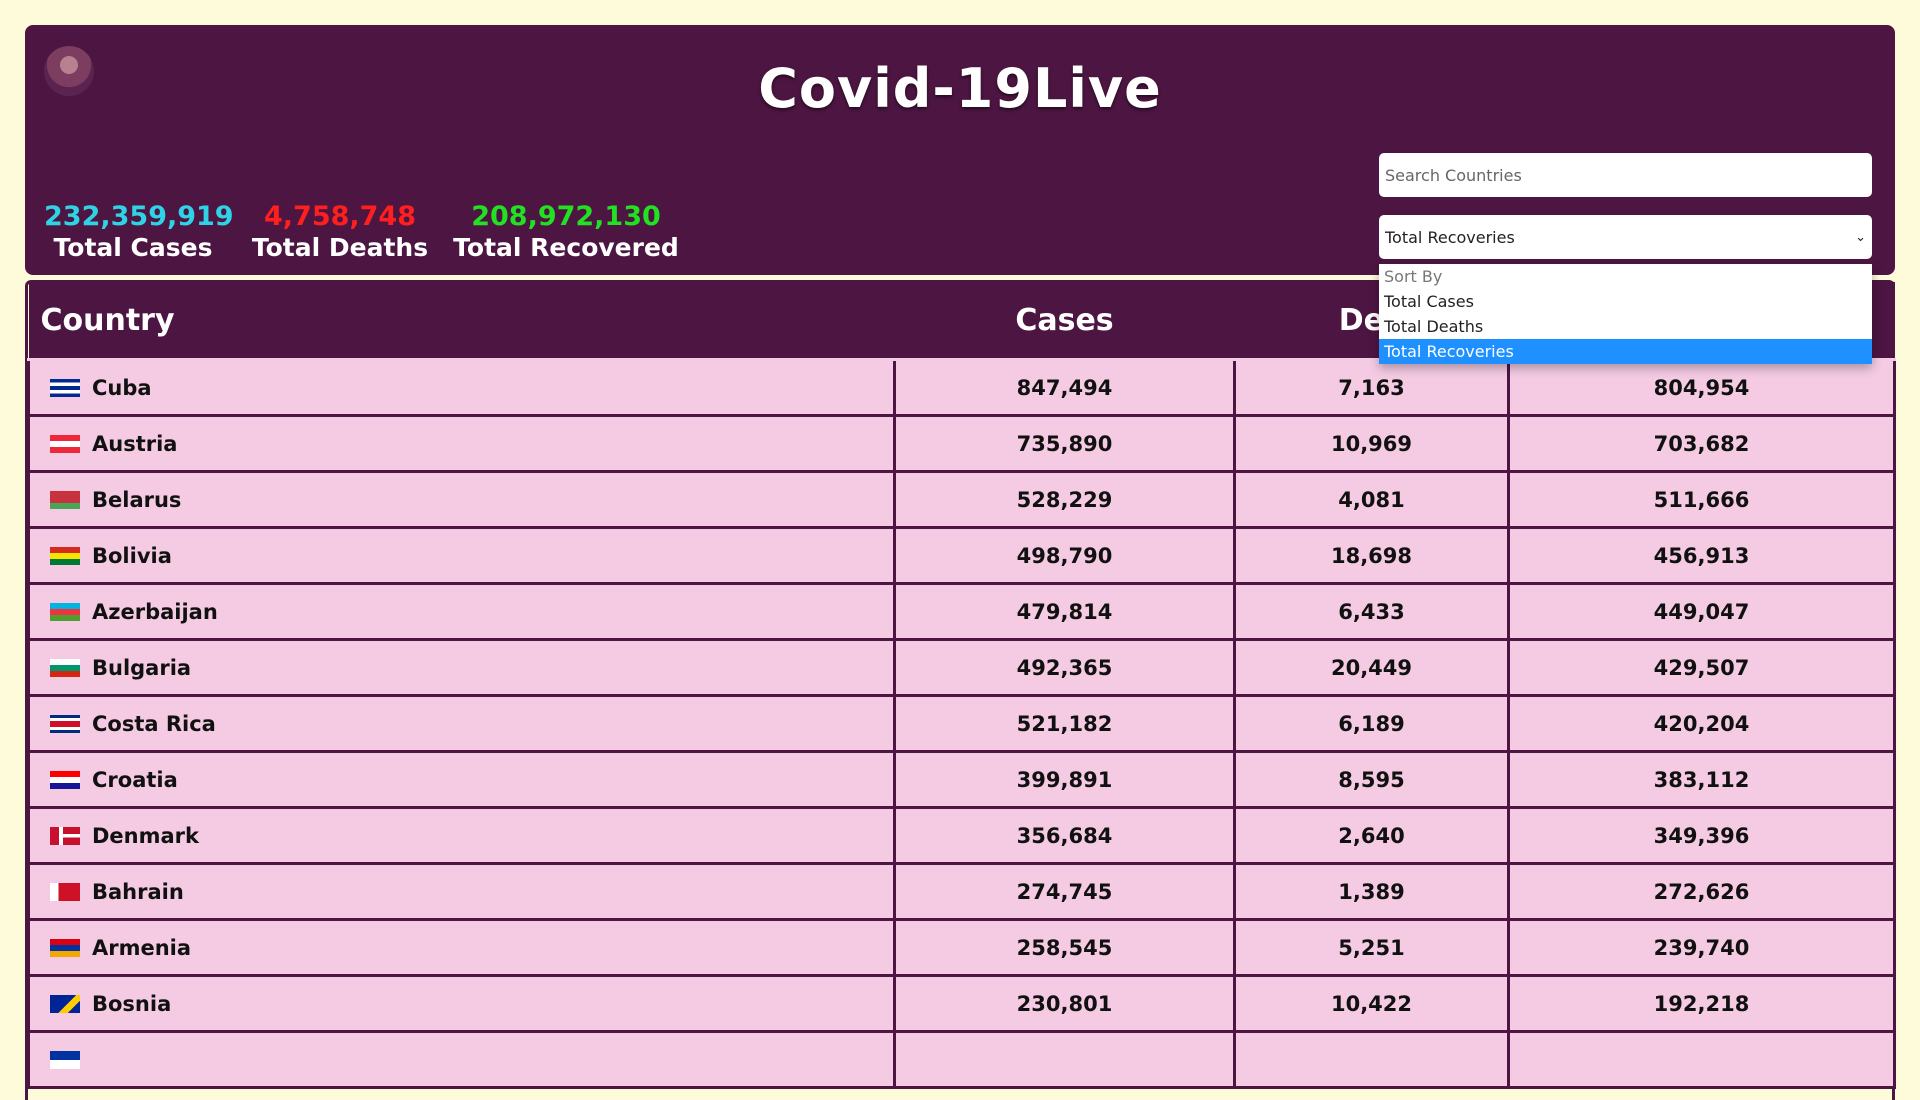  What do you see at coordinates (1371, 611) in the screenshot?
I see `deaths-cell: 6,433` at bounding box center [1371, 611].